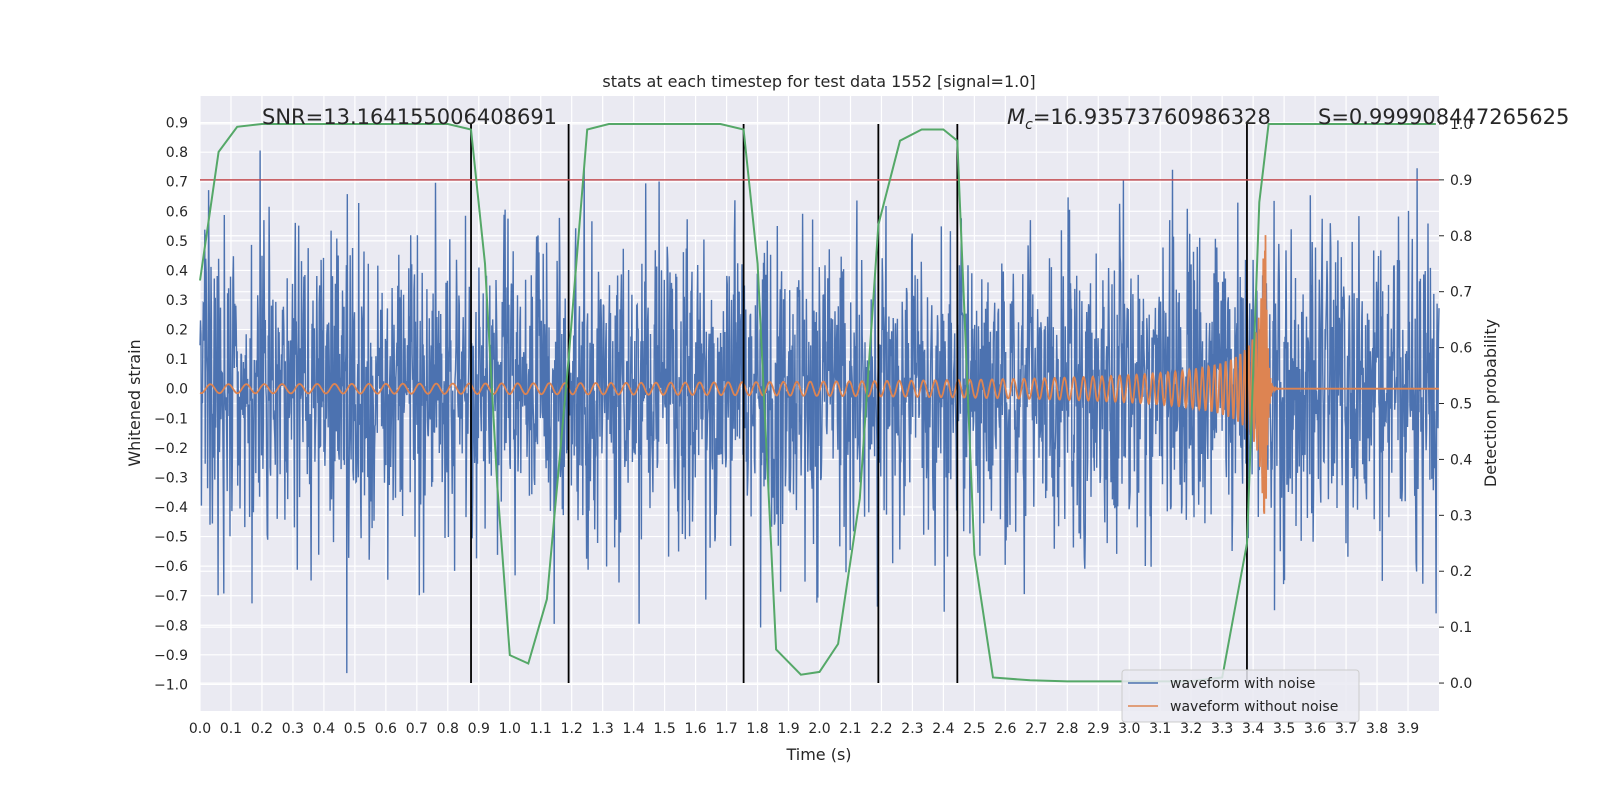 This screenshot has width=1600, height=800. I want to click on y-tick-label: −0.2, so click(171, 449).